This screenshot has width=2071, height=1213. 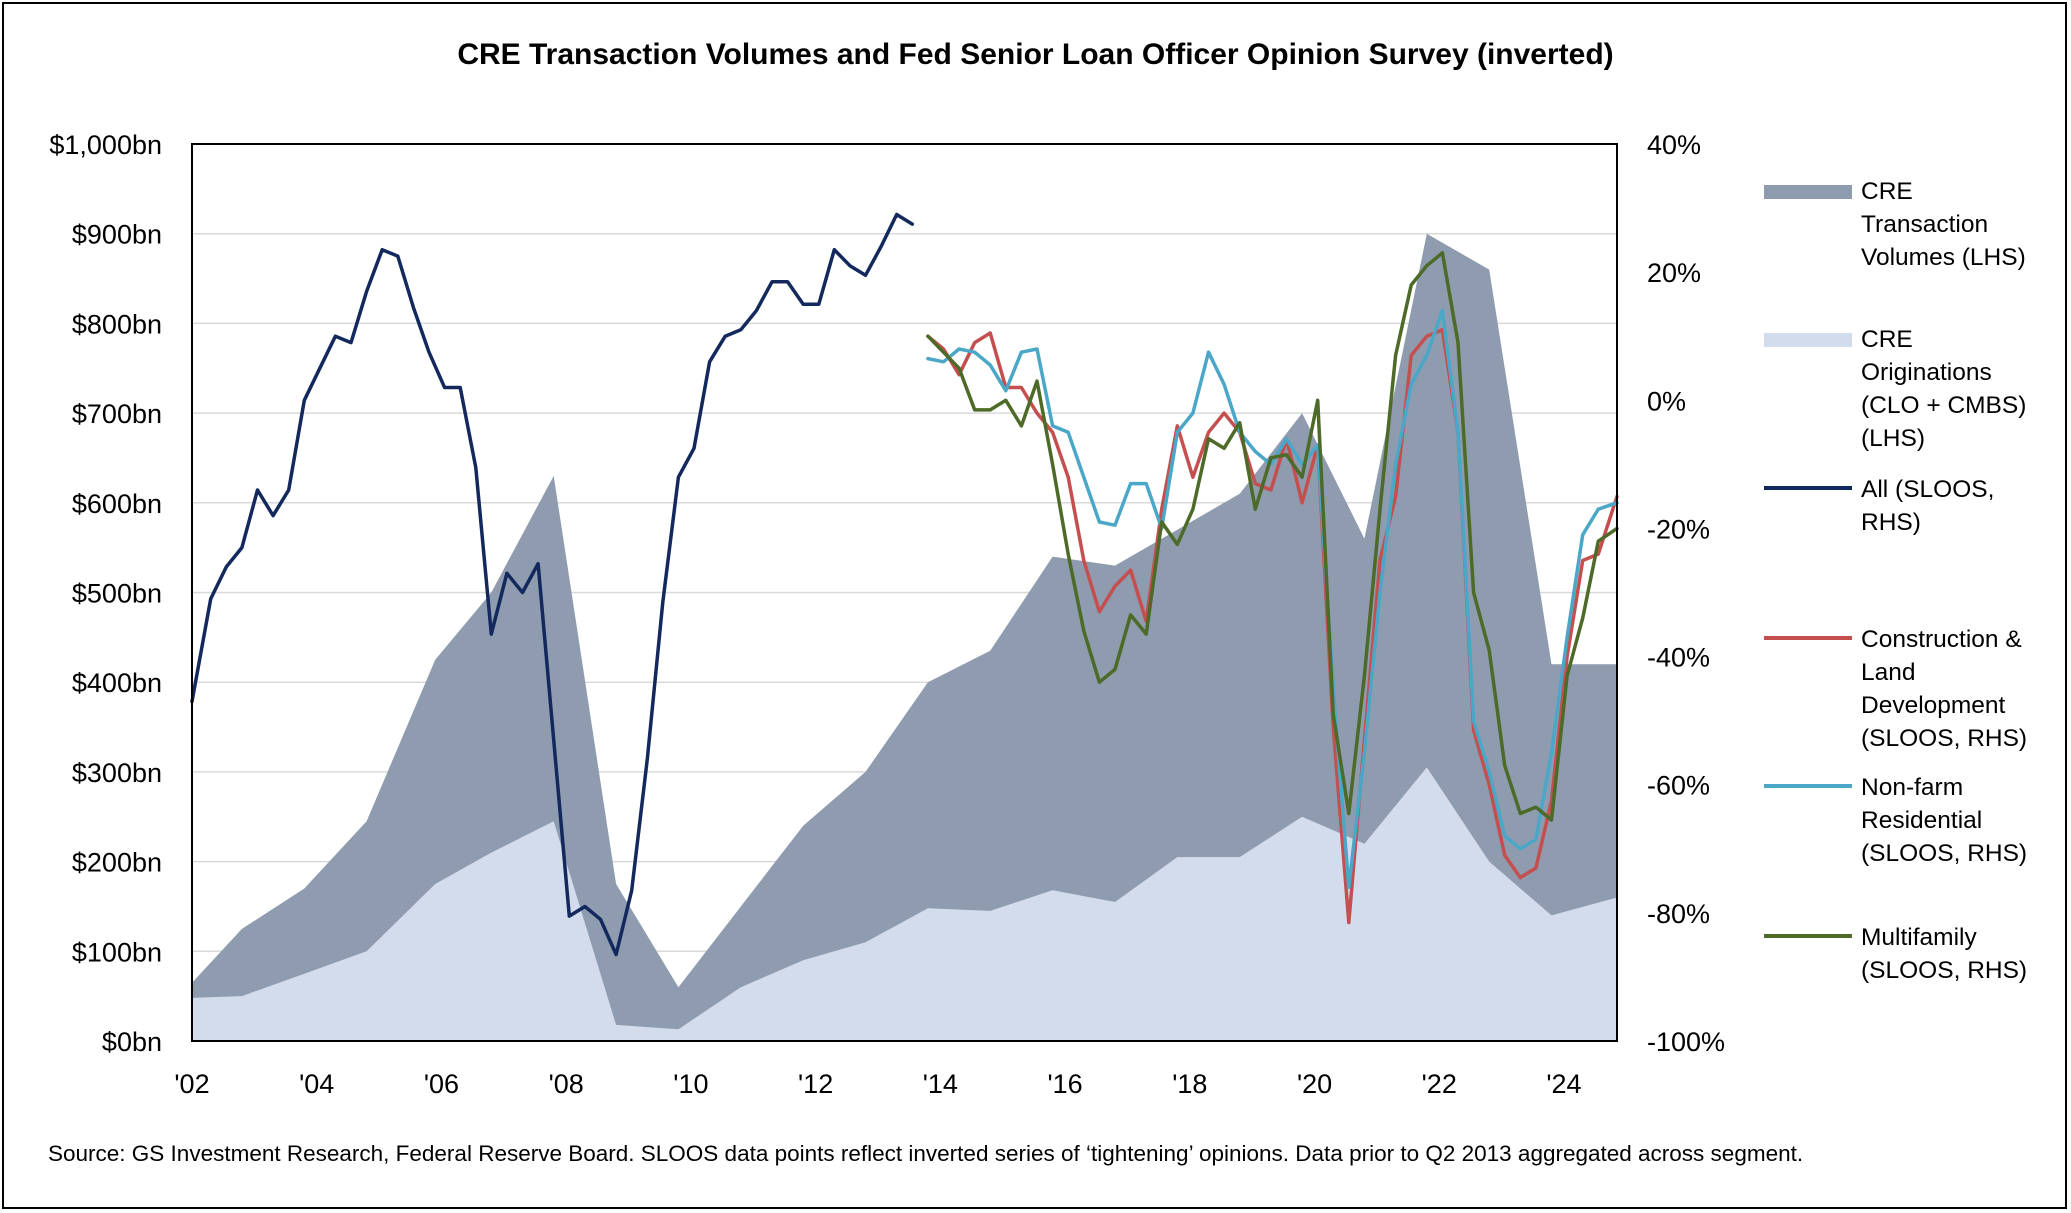 What do you see at coordinates (1678, 529) in the screenshot?
I see `right-tick-label: -20%` at bounding box center [1678, 529].